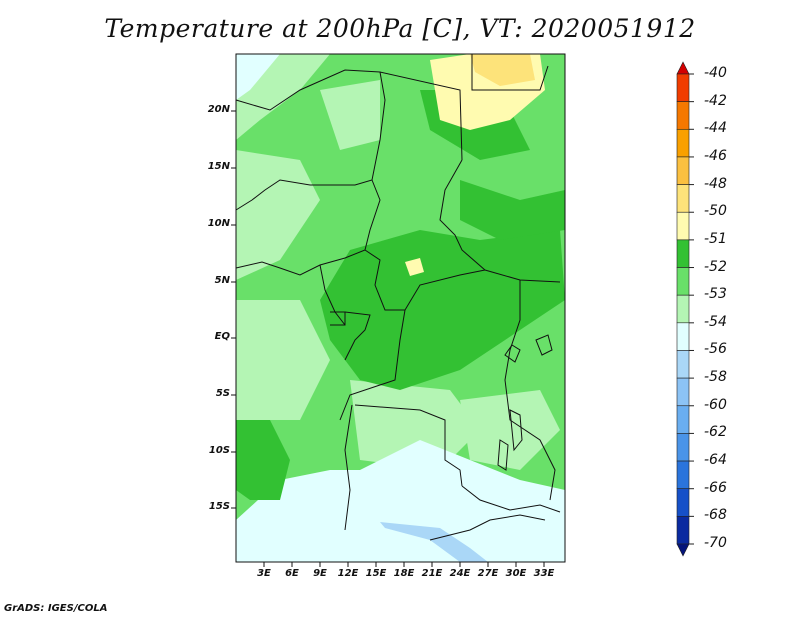  What do you see at coordinates (715, 321) in the screenshot?
I see `colorbar-label: -54` at bounding box center [715, 321].